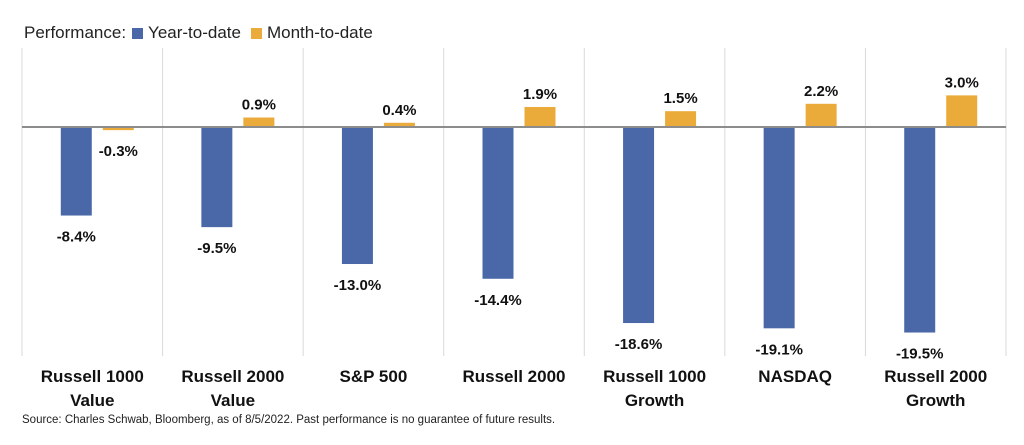  Describe the element at coordinates (319, 32) in the screenshot. I see `legend-label-mtd: Month-to-date` at that location.